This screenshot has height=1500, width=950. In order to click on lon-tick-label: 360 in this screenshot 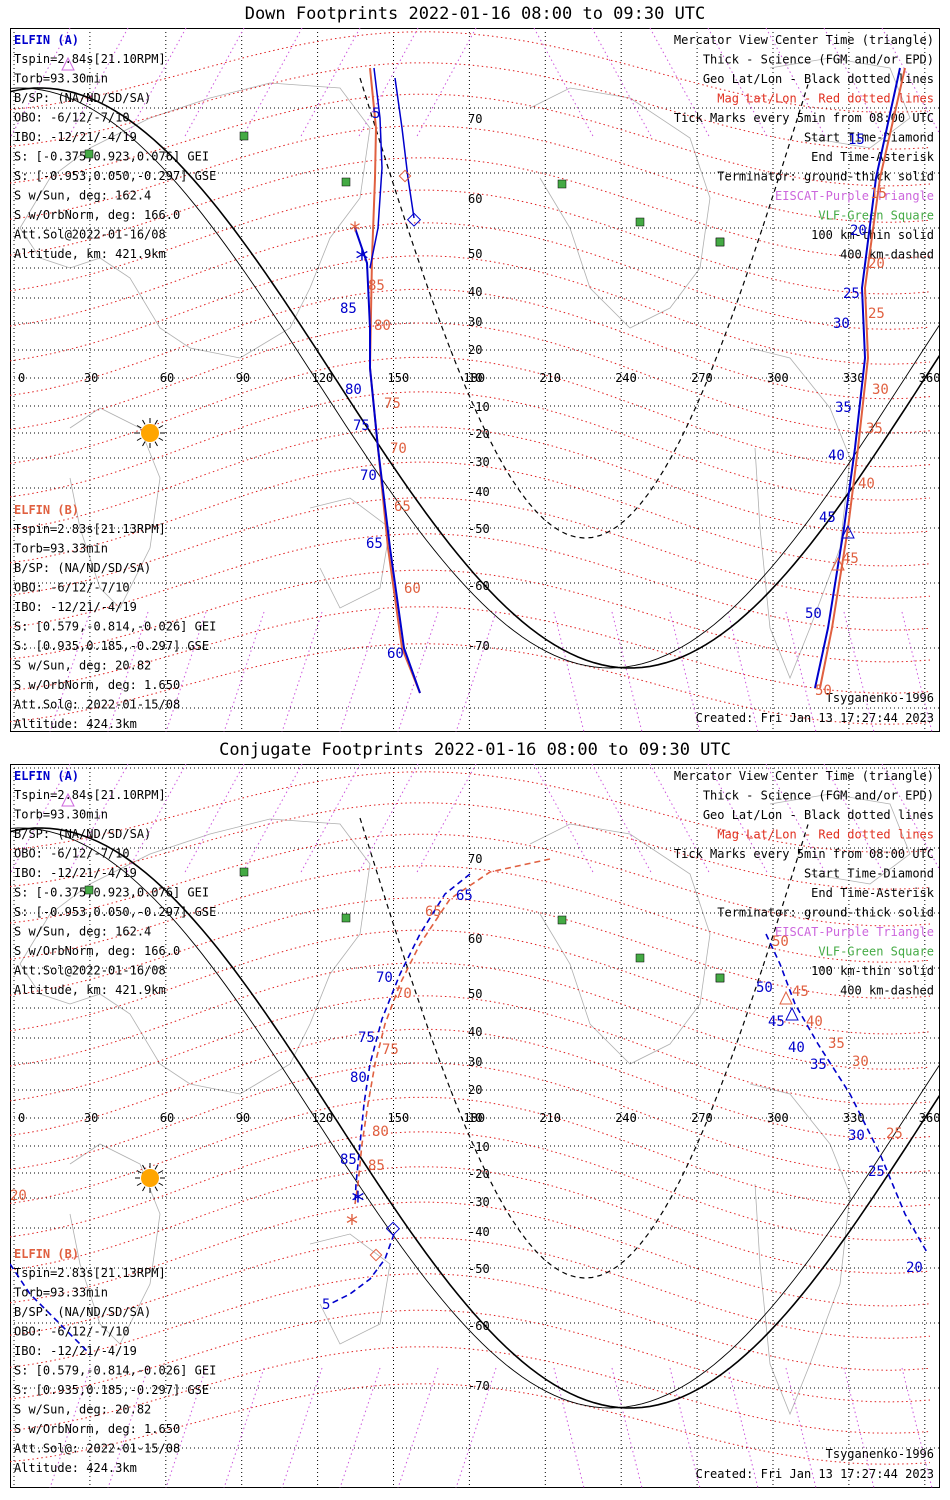, I will do `click(929, 378)`.